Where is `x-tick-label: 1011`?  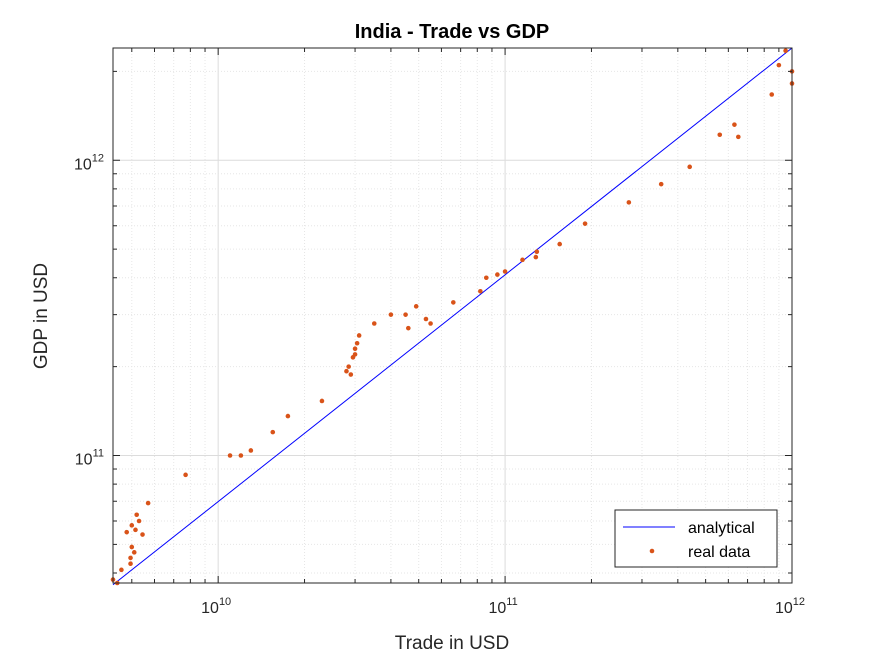
x-tick-label: 1011 is located at coordinates (502, 606).